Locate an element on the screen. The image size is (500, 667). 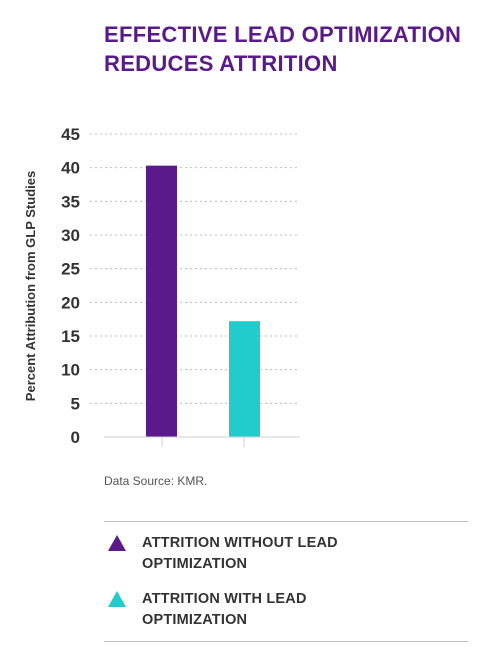
y-tick-label: 45 is located at coordinates (70, 134).